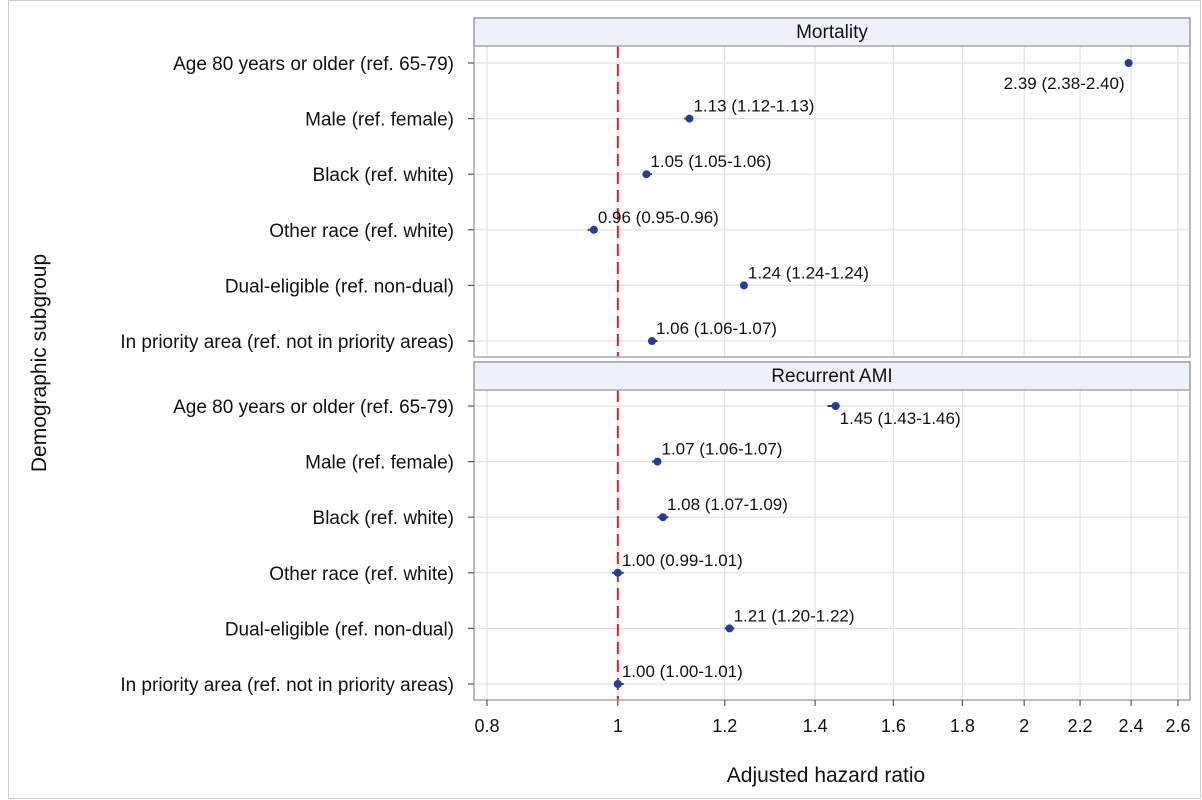 The width and height of the screenshot is (1202, 800). Describe the element at coordinates (361, 231) in the screenshot. I see `category-label-mortality-4: Other race (ref. white)` at that location.